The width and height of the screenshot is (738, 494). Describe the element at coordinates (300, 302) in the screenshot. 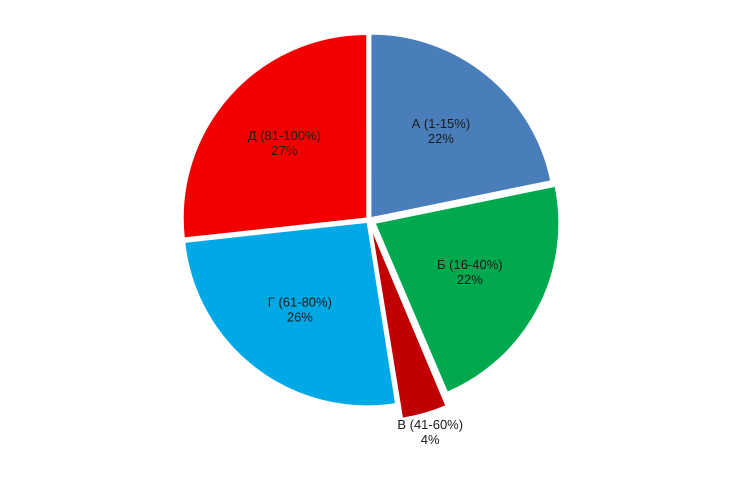

I see `slice-label: Г (61-80%)` at that location.